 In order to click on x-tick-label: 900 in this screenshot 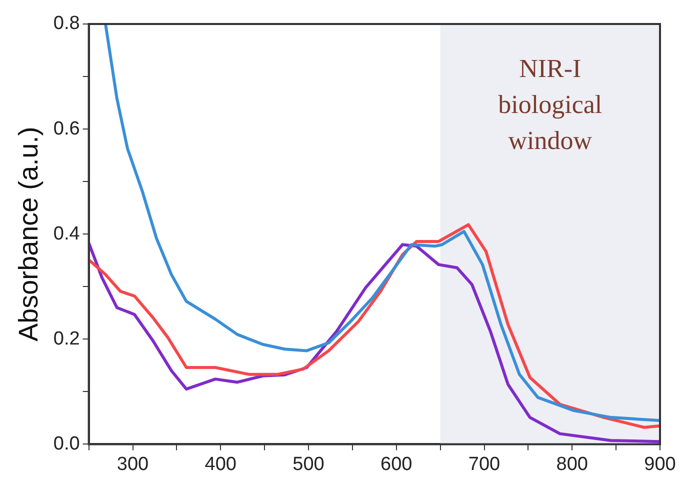, I will do `click(660, 464)`.